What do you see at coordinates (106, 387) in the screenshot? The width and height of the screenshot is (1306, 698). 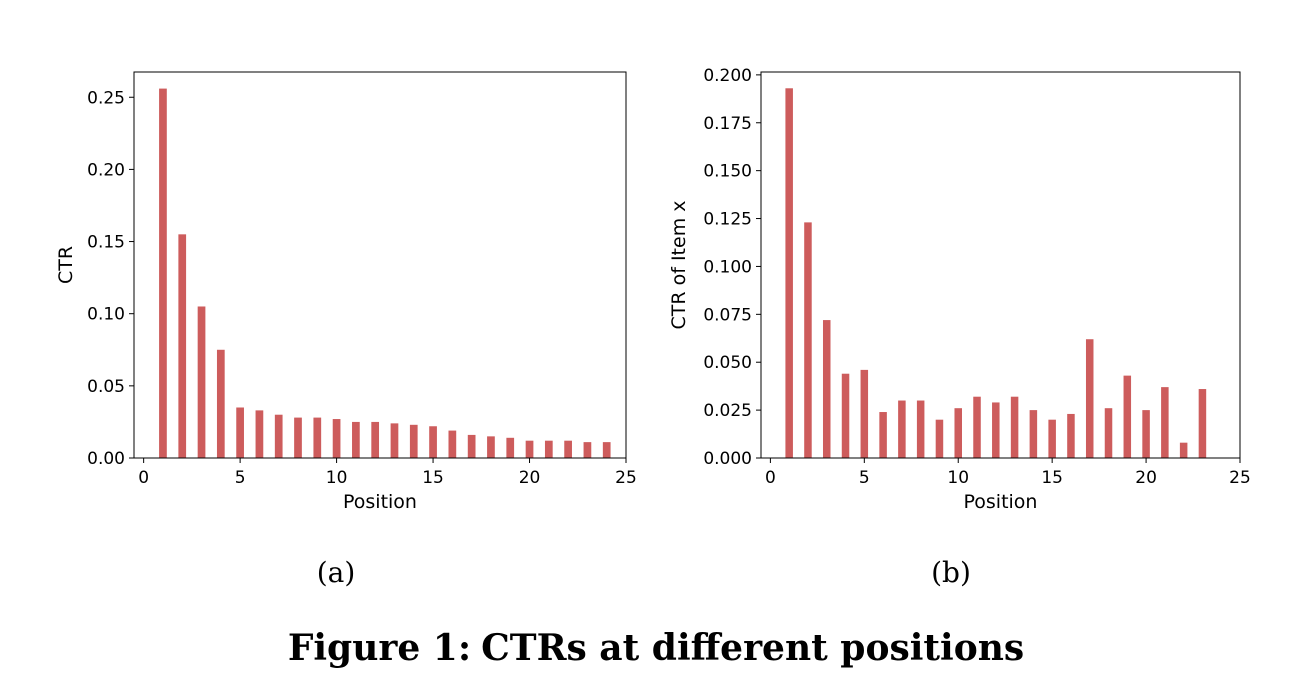 I see `y-tick-label-a: 0.05` at bounding box center [106, 387].